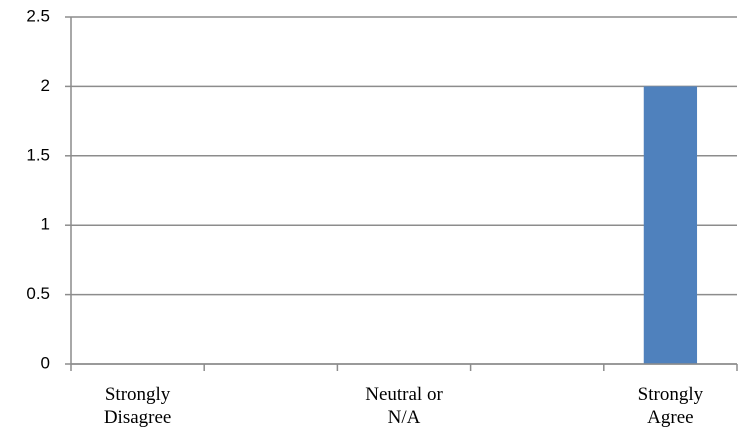 The height and width of the screenshot is (441, 743). Describe the element at coordinates (670, 406) in the screenshot. I see `x-tick-label: Strongly Agree` at that location.